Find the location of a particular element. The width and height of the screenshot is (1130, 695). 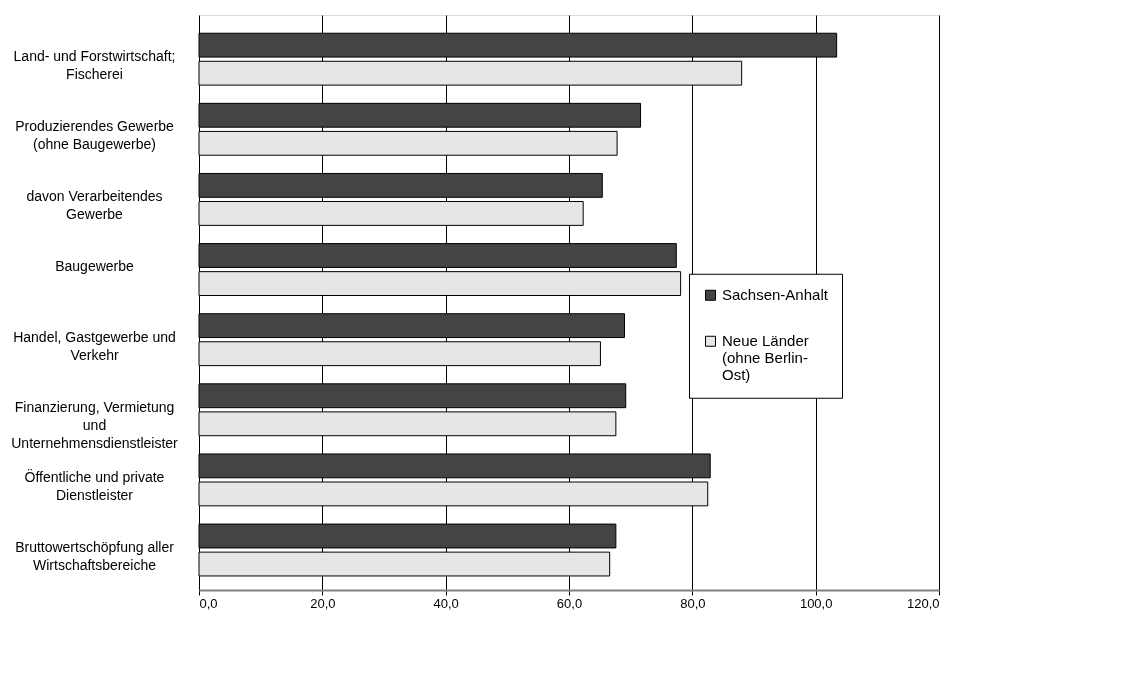

x-tick-label: 100,0 is located at coordinates (816, 603).